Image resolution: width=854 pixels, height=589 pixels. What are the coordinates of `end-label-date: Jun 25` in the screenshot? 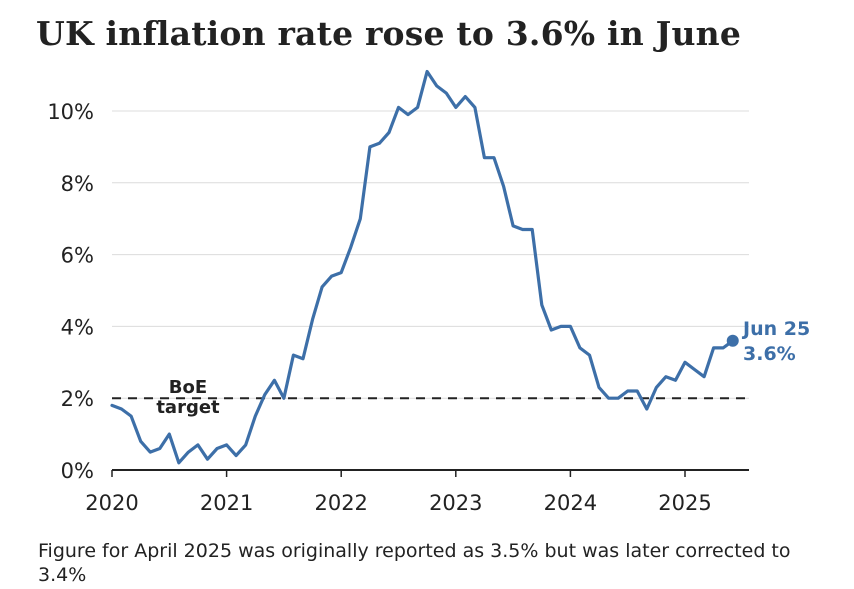 It's located at (775, 329).